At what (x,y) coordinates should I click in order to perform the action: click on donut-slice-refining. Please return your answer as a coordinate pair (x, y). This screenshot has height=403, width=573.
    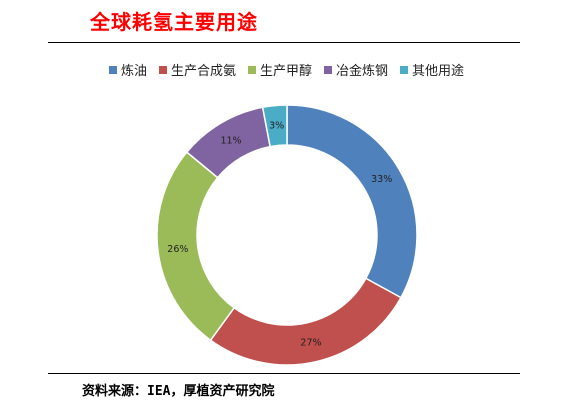
    Looking at the image, I should click on (352, 201).